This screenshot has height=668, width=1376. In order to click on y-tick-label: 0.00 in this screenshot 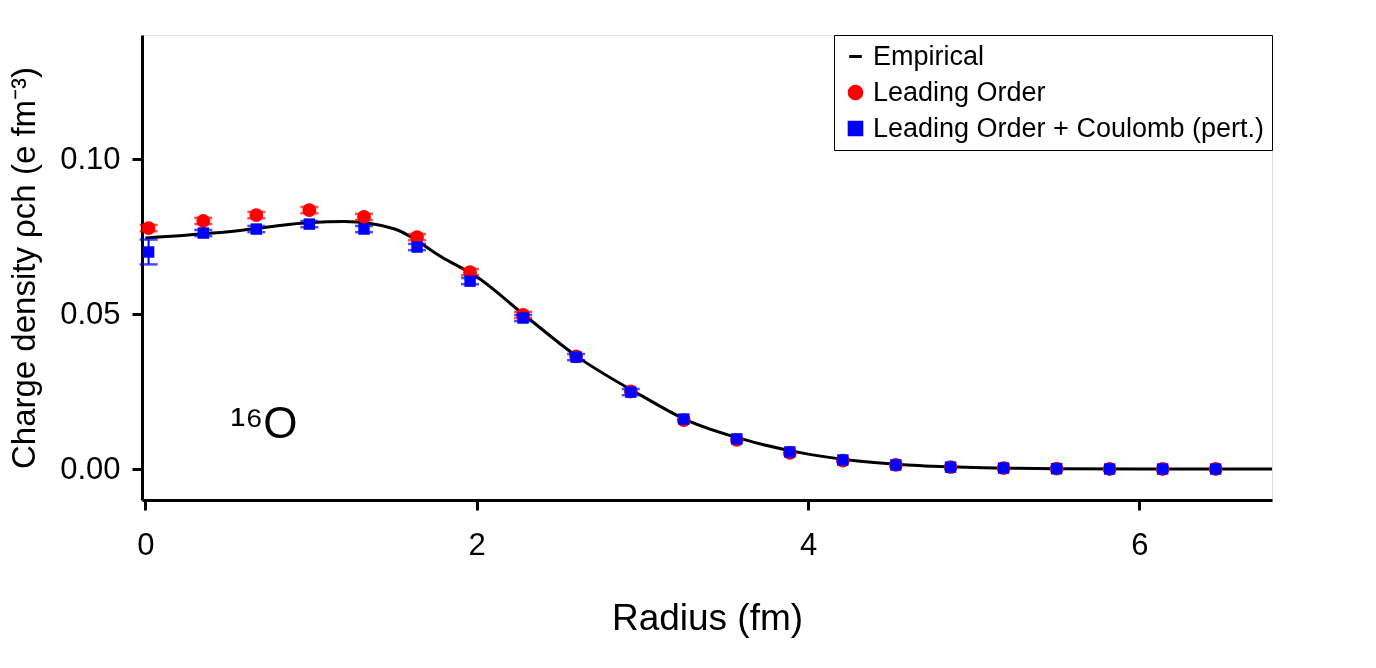, I will do `click(90, 468)`.